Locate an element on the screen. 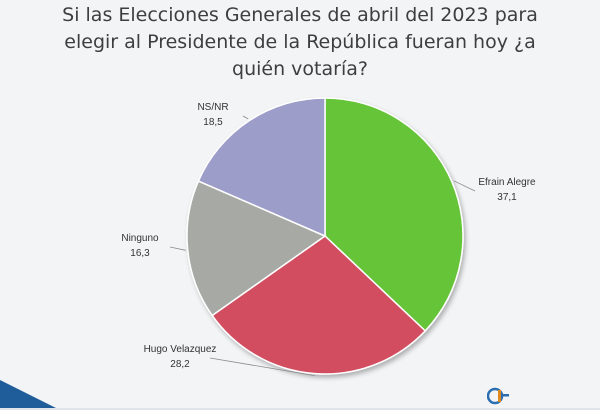  footer-band is located at coordinates (300, 395).